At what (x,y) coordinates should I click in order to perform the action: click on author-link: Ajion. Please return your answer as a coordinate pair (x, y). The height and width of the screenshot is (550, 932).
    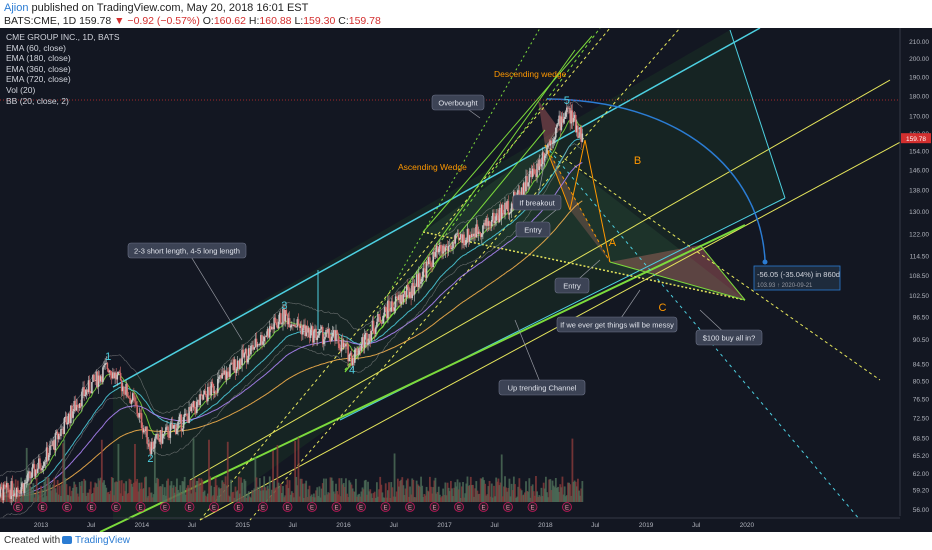
    Looking at the image, I should click on (16, 8).